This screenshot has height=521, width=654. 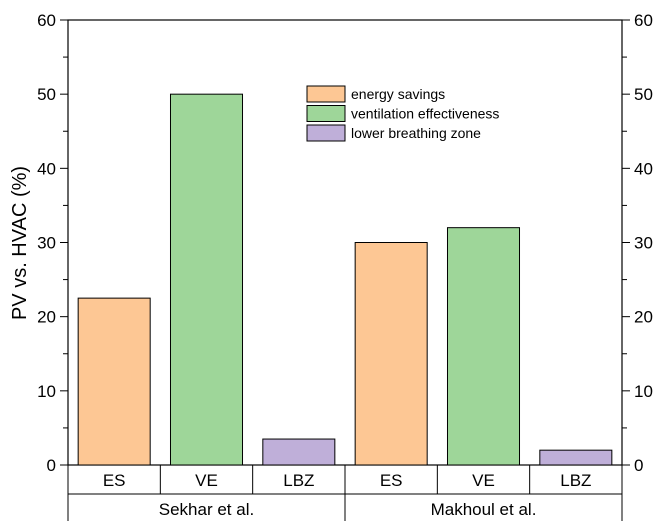 What do you see at coordinates (46, 243) in the screenshot?
I see `y-tick-label: 30` at bounding box center [46, 243].